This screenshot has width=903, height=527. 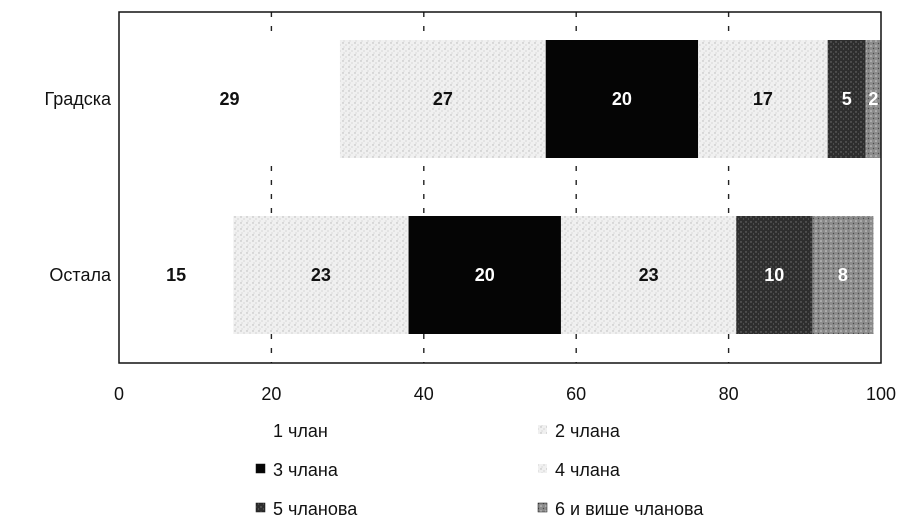 I want to click on data-label-2-1: 15, so click(x=176, y=275).